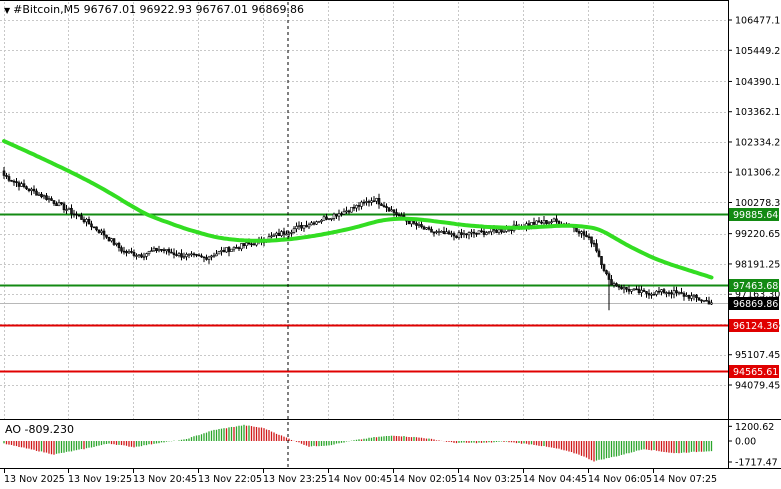 The height and width of the screenshot is (489, 781). What do you see at coordinates (757, 295) in the screenshot?
I see `price-tick-label: 97163.30` at bounding box center [757, 295].